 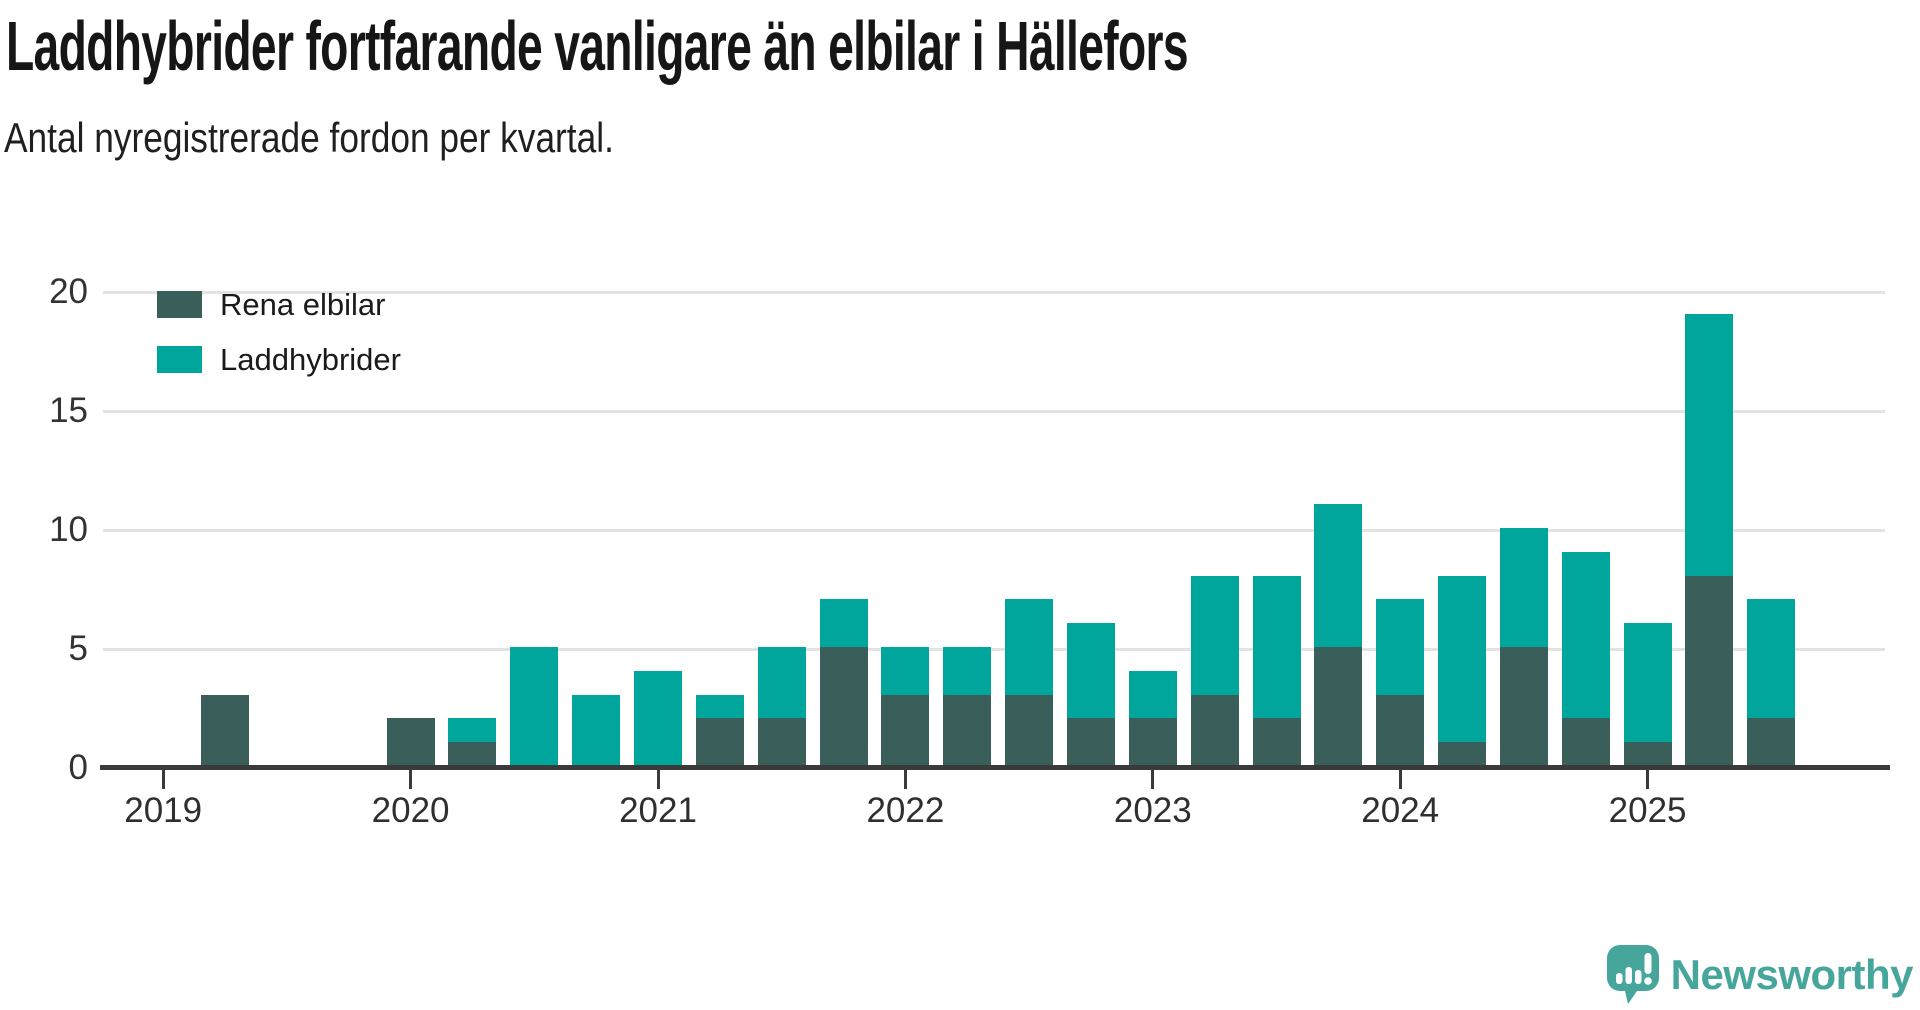 I want to click on bar-segment-rena-elbilar-2025-q1, so click(x=1647, y=754).